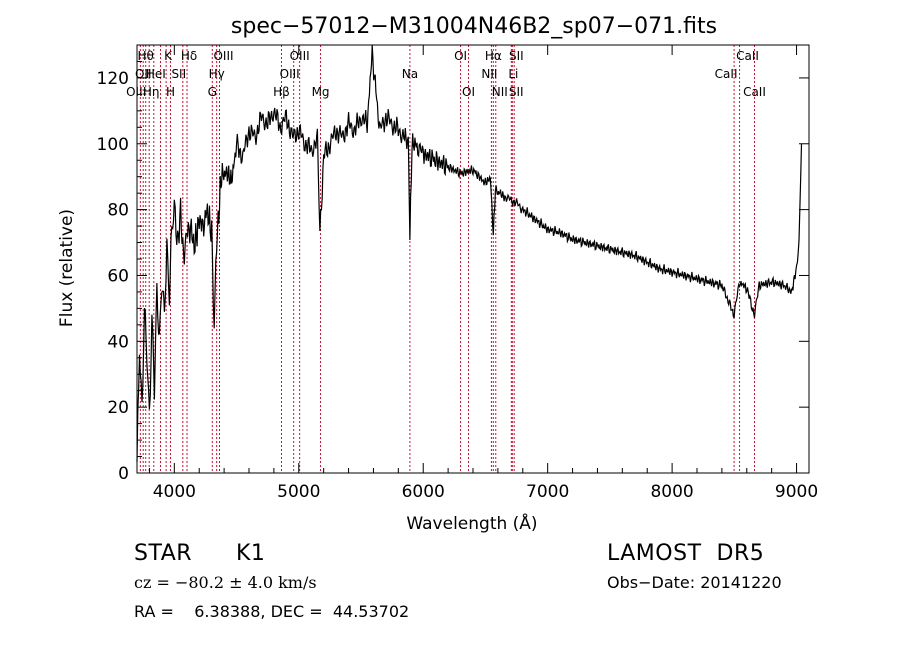  Describe the element at coordinates (118, 408) in the screenshot. I see `y-tick-label: 20` at that location.